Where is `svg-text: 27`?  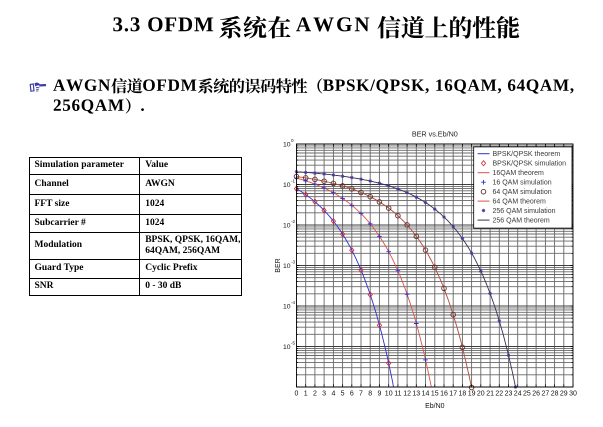 svg-text: 27 is located at coordinates (546, 394).